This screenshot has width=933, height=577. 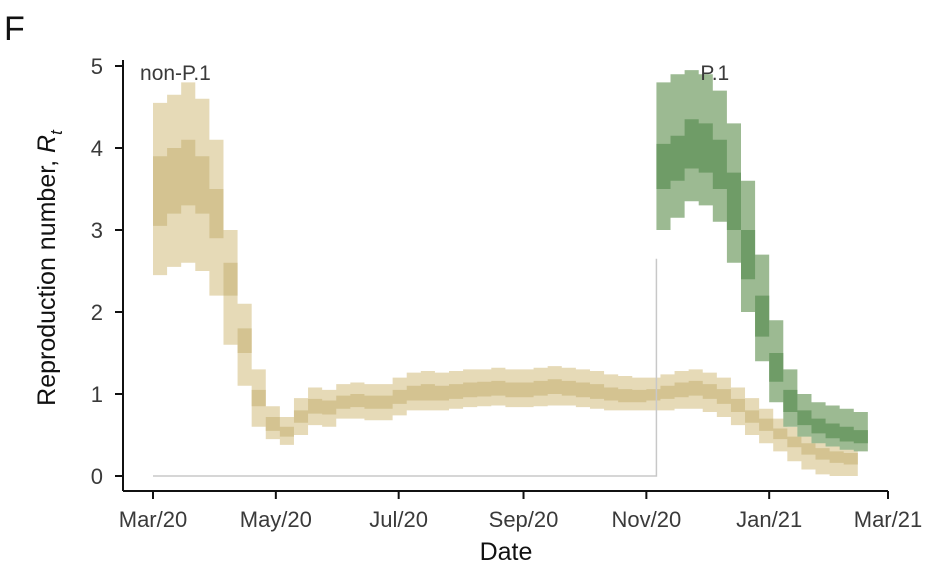 I want to click on p-1-series-label: P.1, so click(x=714, y=73).